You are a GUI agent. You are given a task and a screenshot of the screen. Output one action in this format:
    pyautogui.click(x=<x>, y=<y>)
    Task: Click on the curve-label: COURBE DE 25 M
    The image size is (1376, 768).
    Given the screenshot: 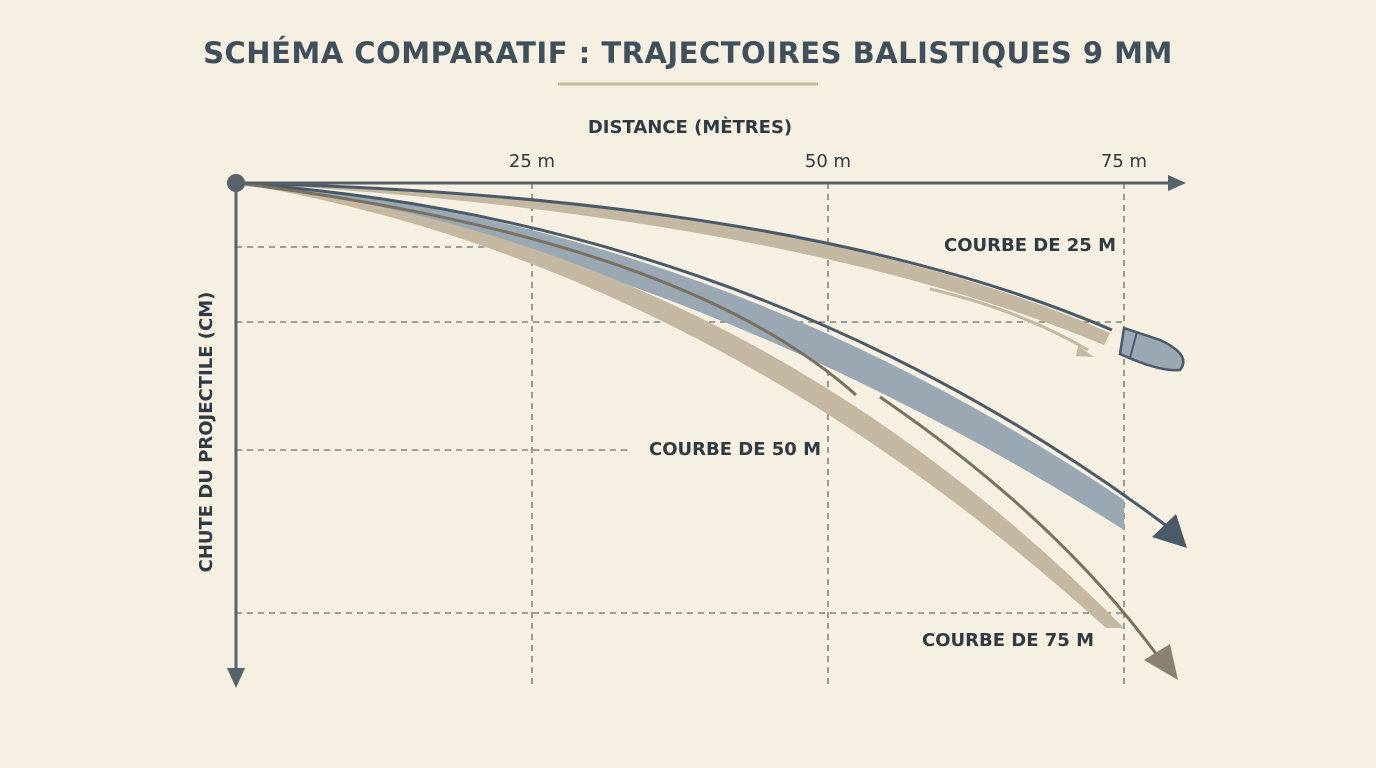 What is the action you would take?
    pyautogui.click(x=1030, y=245)
    